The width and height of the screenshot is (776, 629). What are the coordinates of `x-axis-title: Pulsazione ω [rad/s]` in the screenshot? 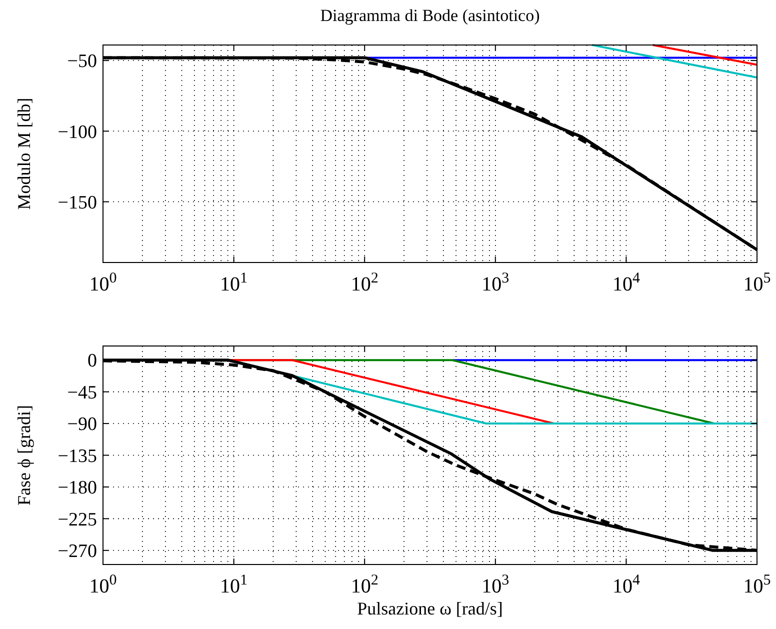 It's located at (430, 608).